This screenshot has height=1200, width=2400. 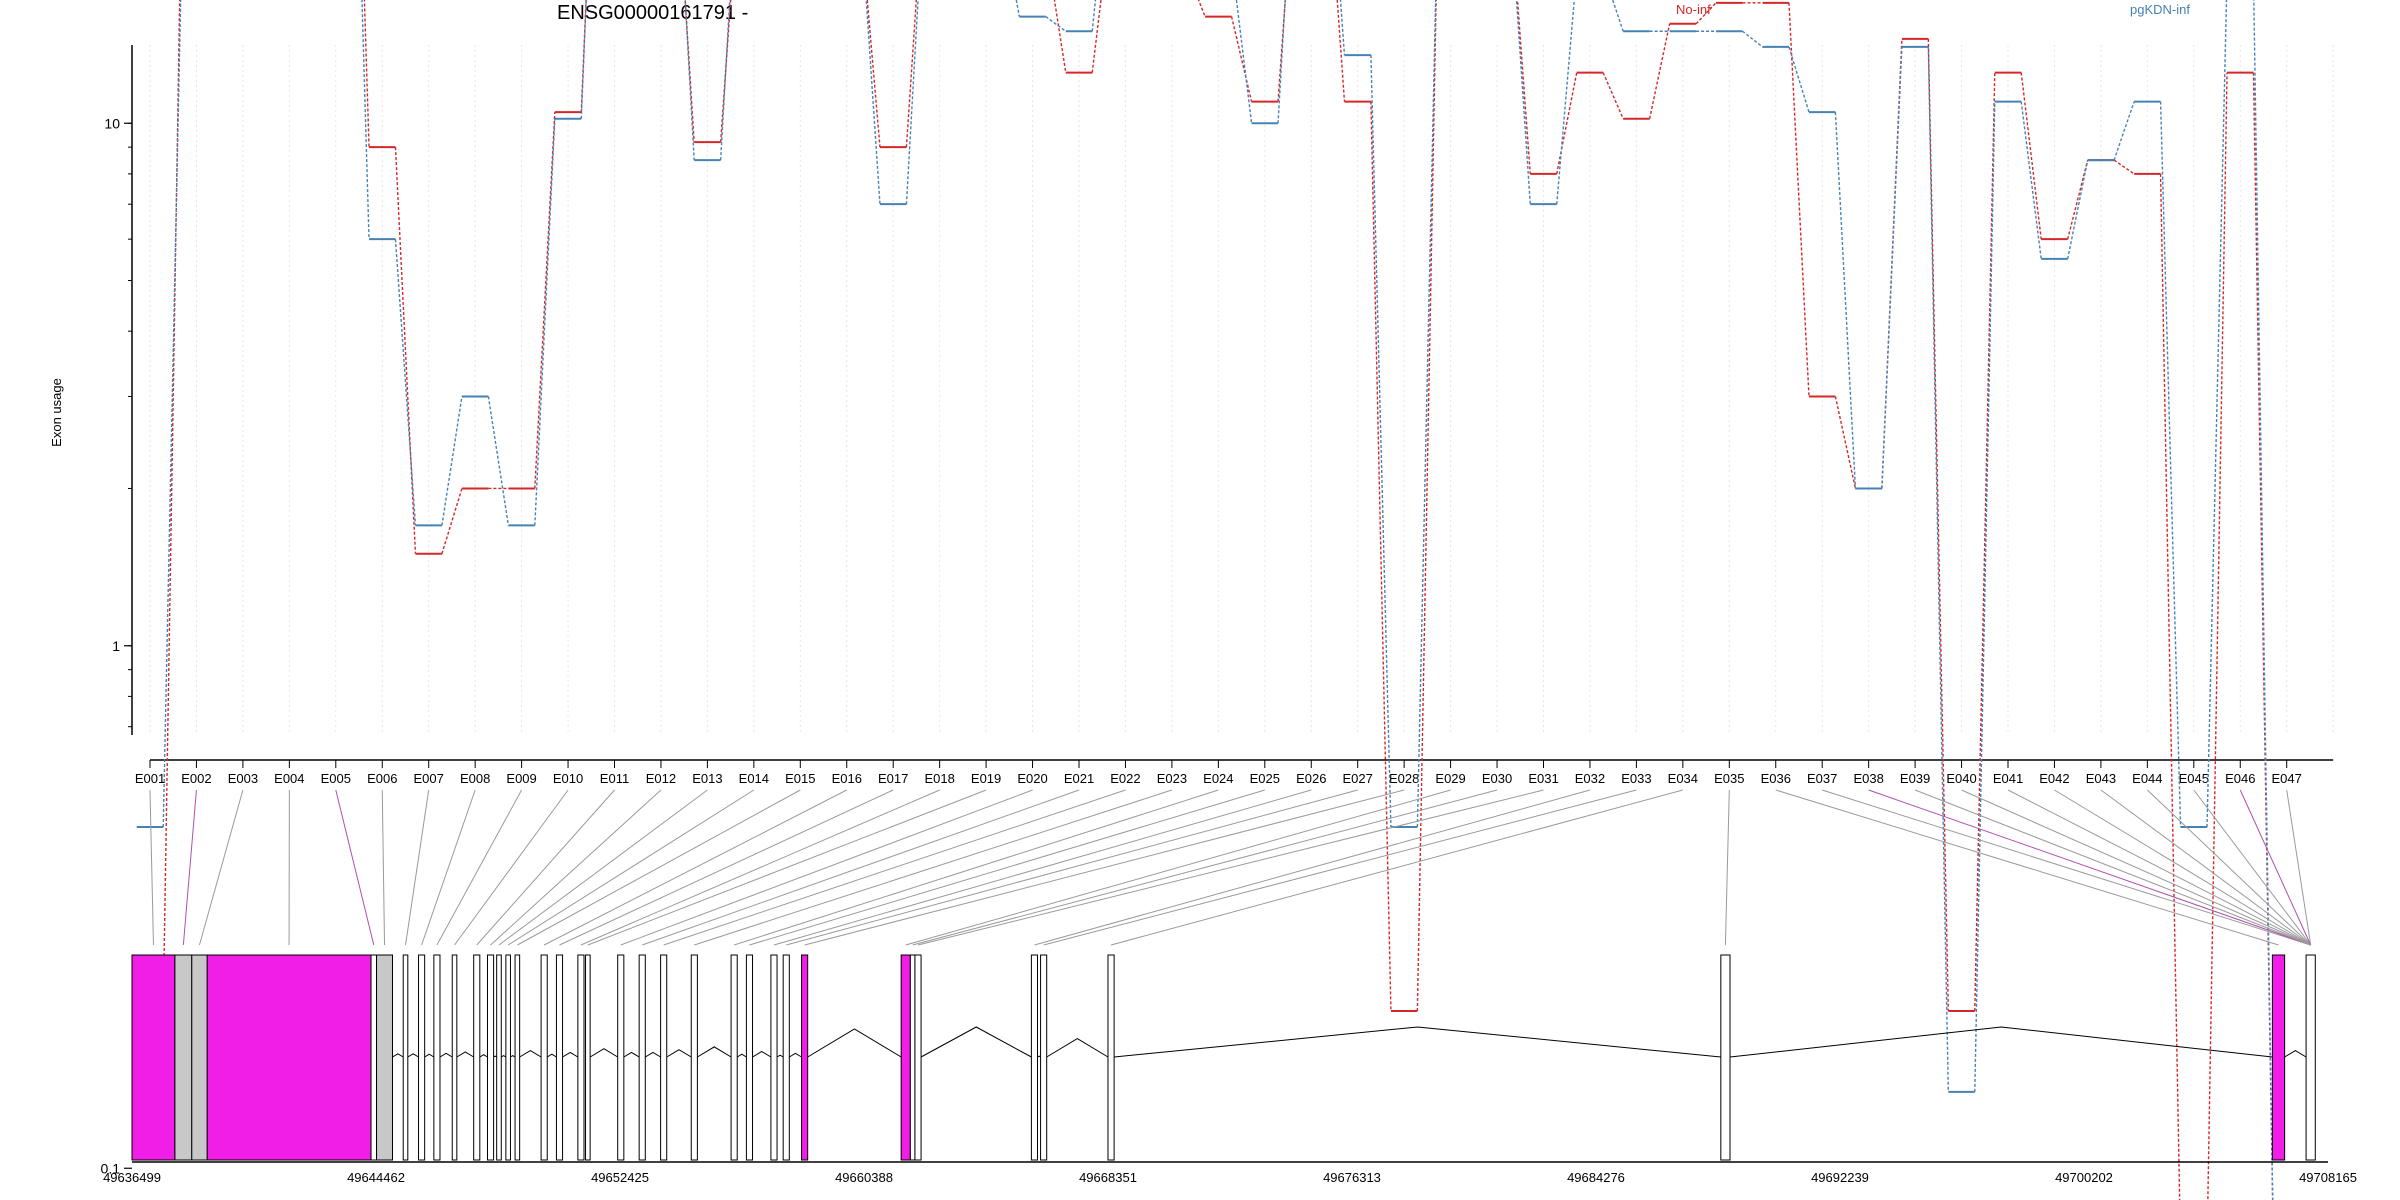 I want to click on x-tick-label: E002, so click(x=196, y=778).